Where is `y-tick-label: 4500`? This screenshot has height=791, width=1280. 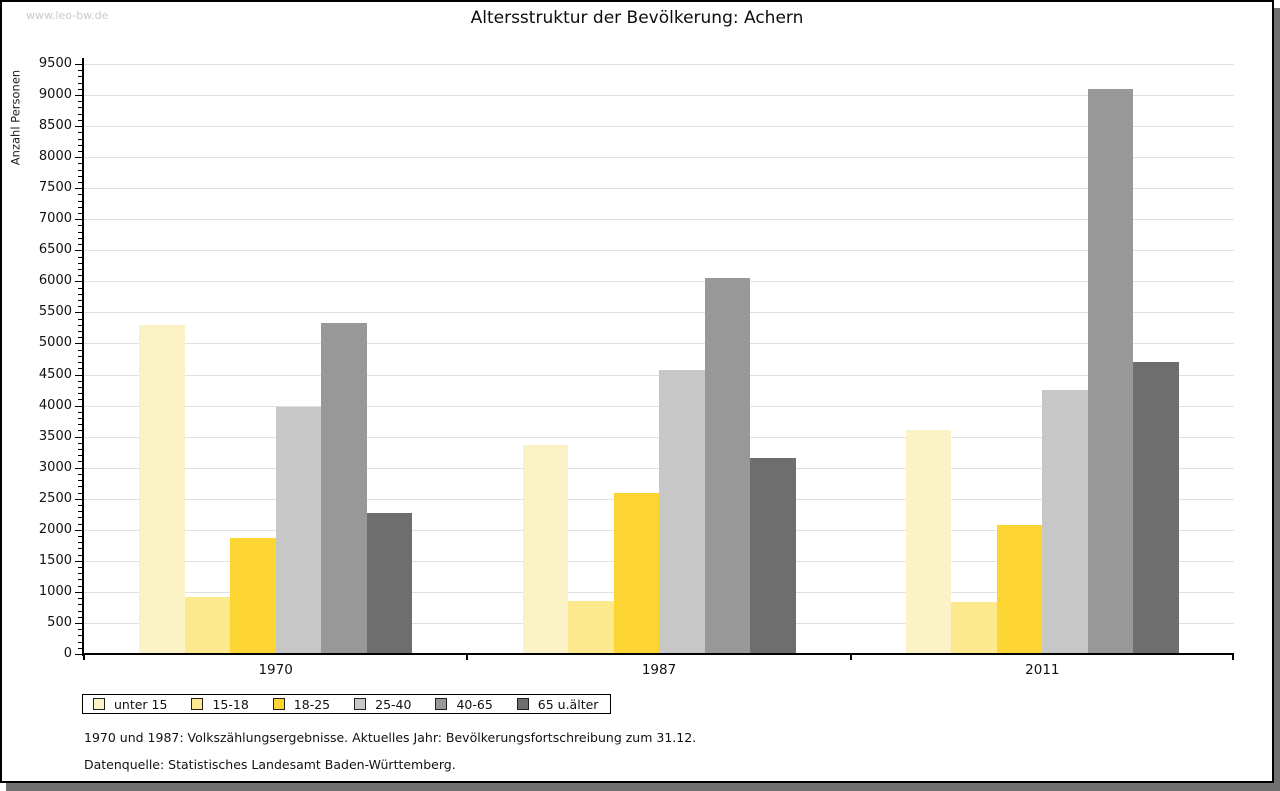 y-tick-label: 4500 is located at coordinates (55, 374).